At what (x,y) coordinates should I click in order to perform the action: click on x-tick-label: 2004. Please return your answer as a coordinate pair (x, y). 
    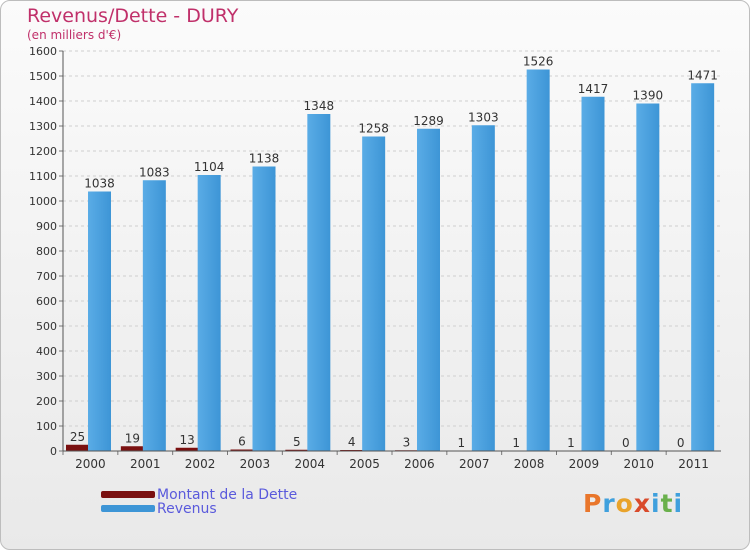
    Looking at the image, I should click on (309, 464).